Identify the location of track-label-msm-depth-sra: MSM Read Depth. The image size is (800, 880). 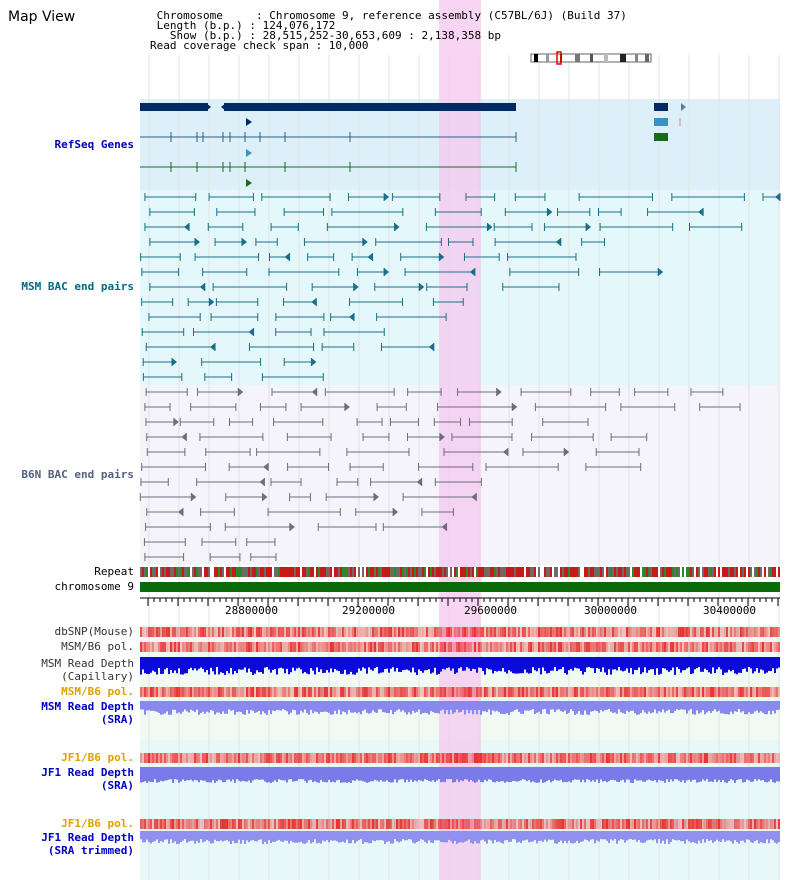
(87, 706).